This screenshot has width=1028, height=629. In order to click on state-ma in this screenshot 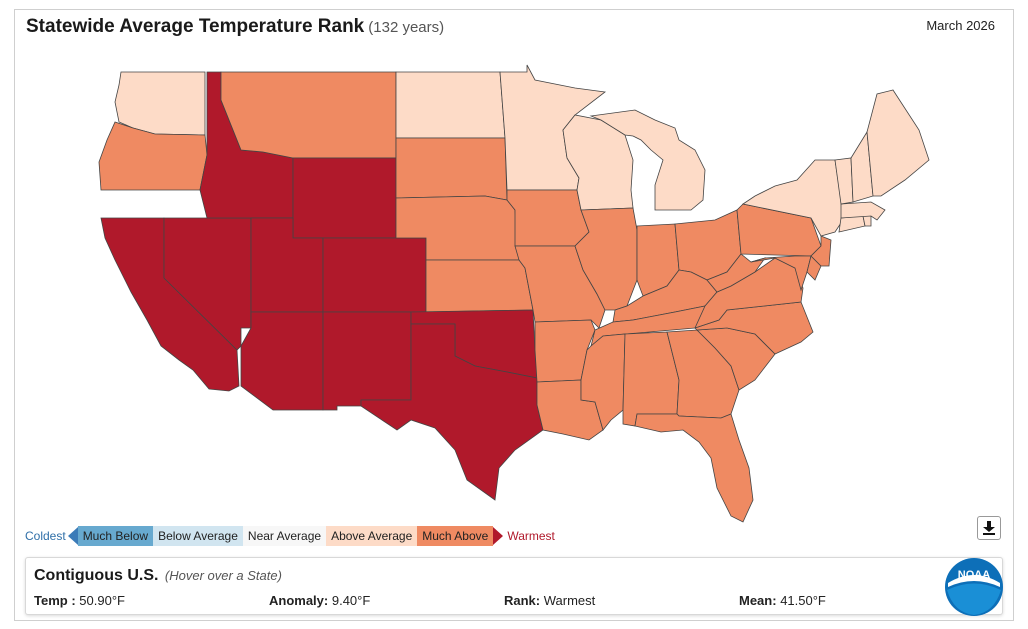, I will do `click(863, 211)`.